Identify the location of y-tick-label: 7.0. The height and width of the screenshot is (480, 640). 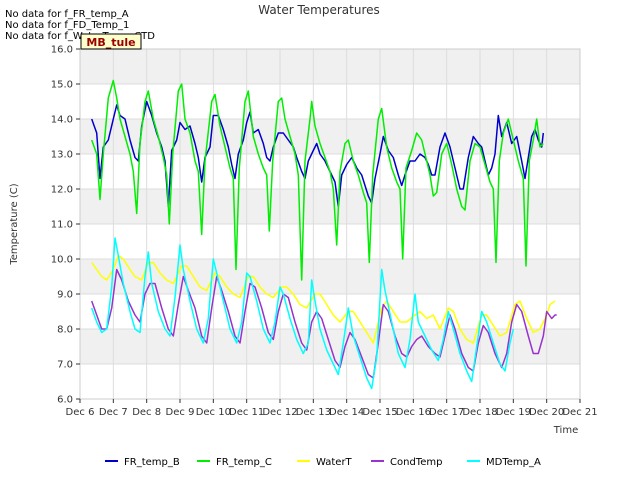
(65, 365).